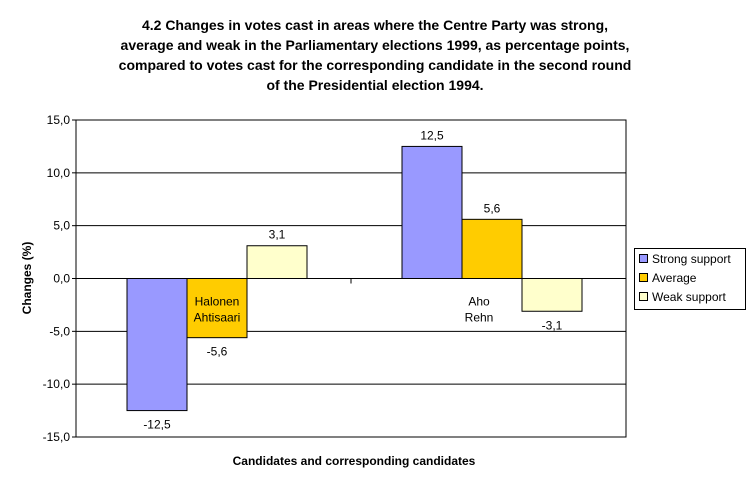 This screenshot has height=488, width=750. I want to click on x-axis-label: Candidates and corresponding candidates, so click(354, 461).